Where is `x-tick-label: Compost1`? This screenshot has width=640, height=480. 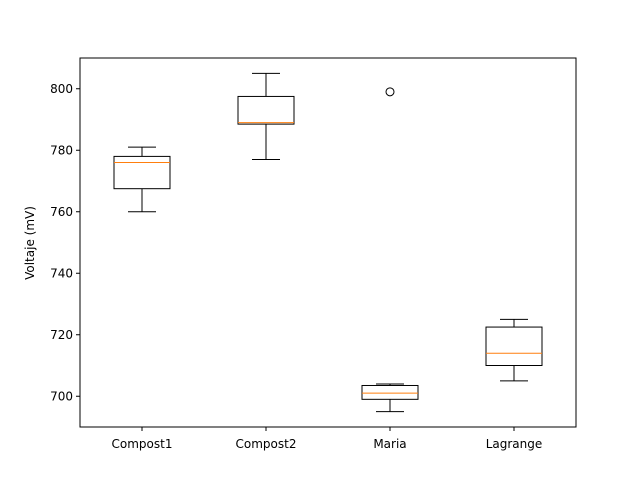
x-tick-label: Compost1 is located at coordinates (142, 444).